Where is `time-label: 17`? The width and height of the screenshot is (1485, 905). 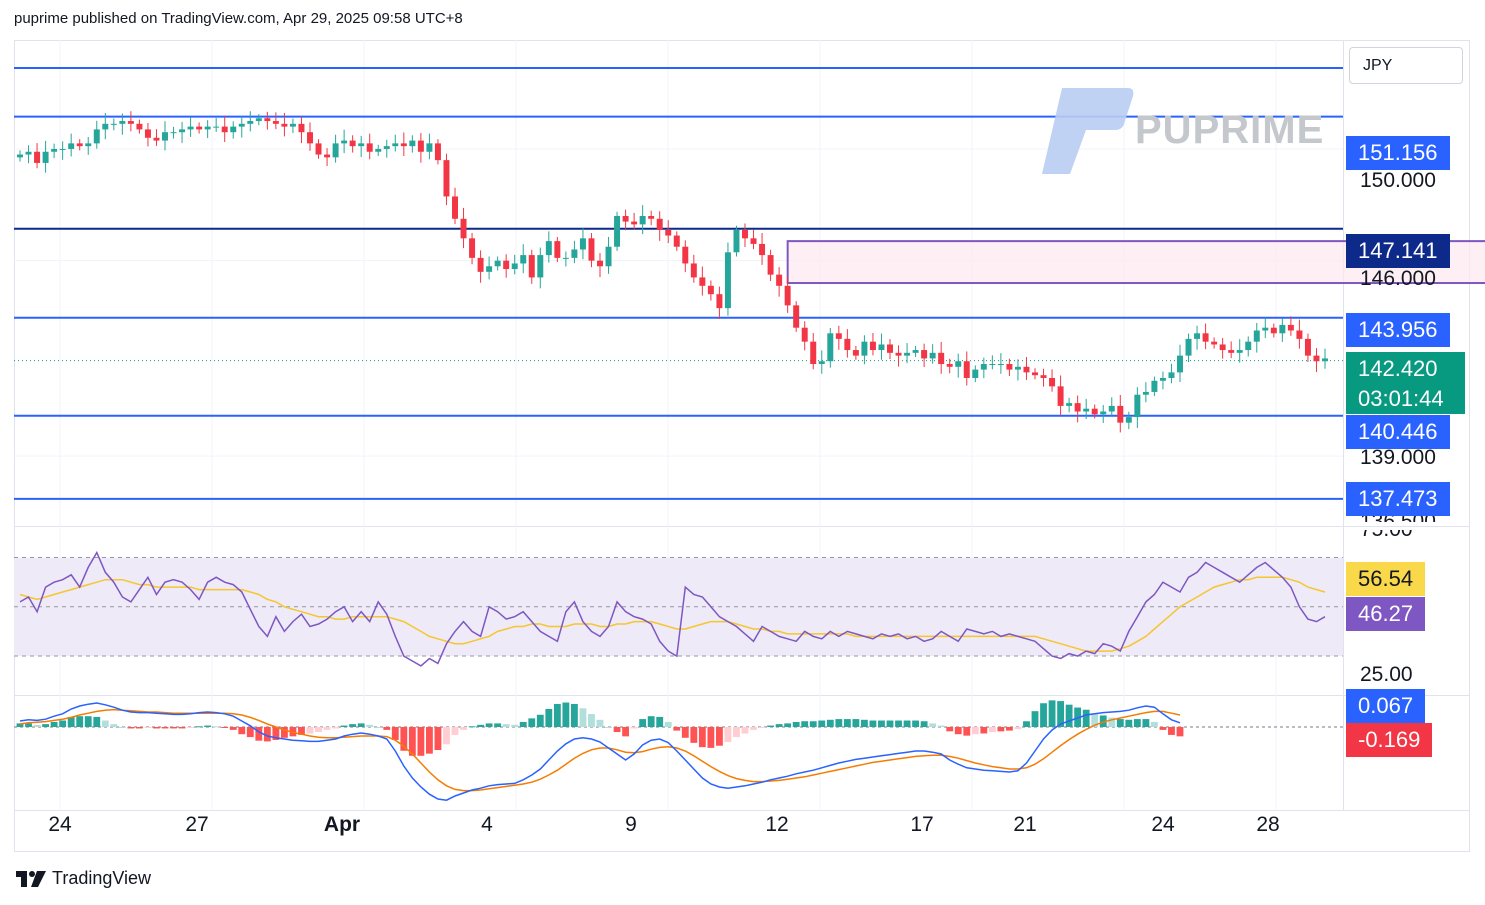
time-label: 17 is located at coordinates (922, 824).